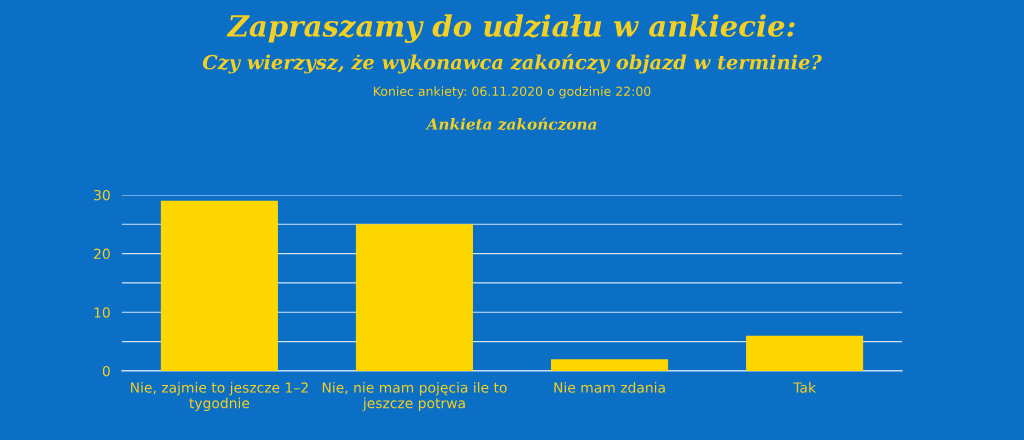 Image resolution: width=1024 pixels, height=440 pixels. I want to click on y-tick-label: 10, so click(102, 312).